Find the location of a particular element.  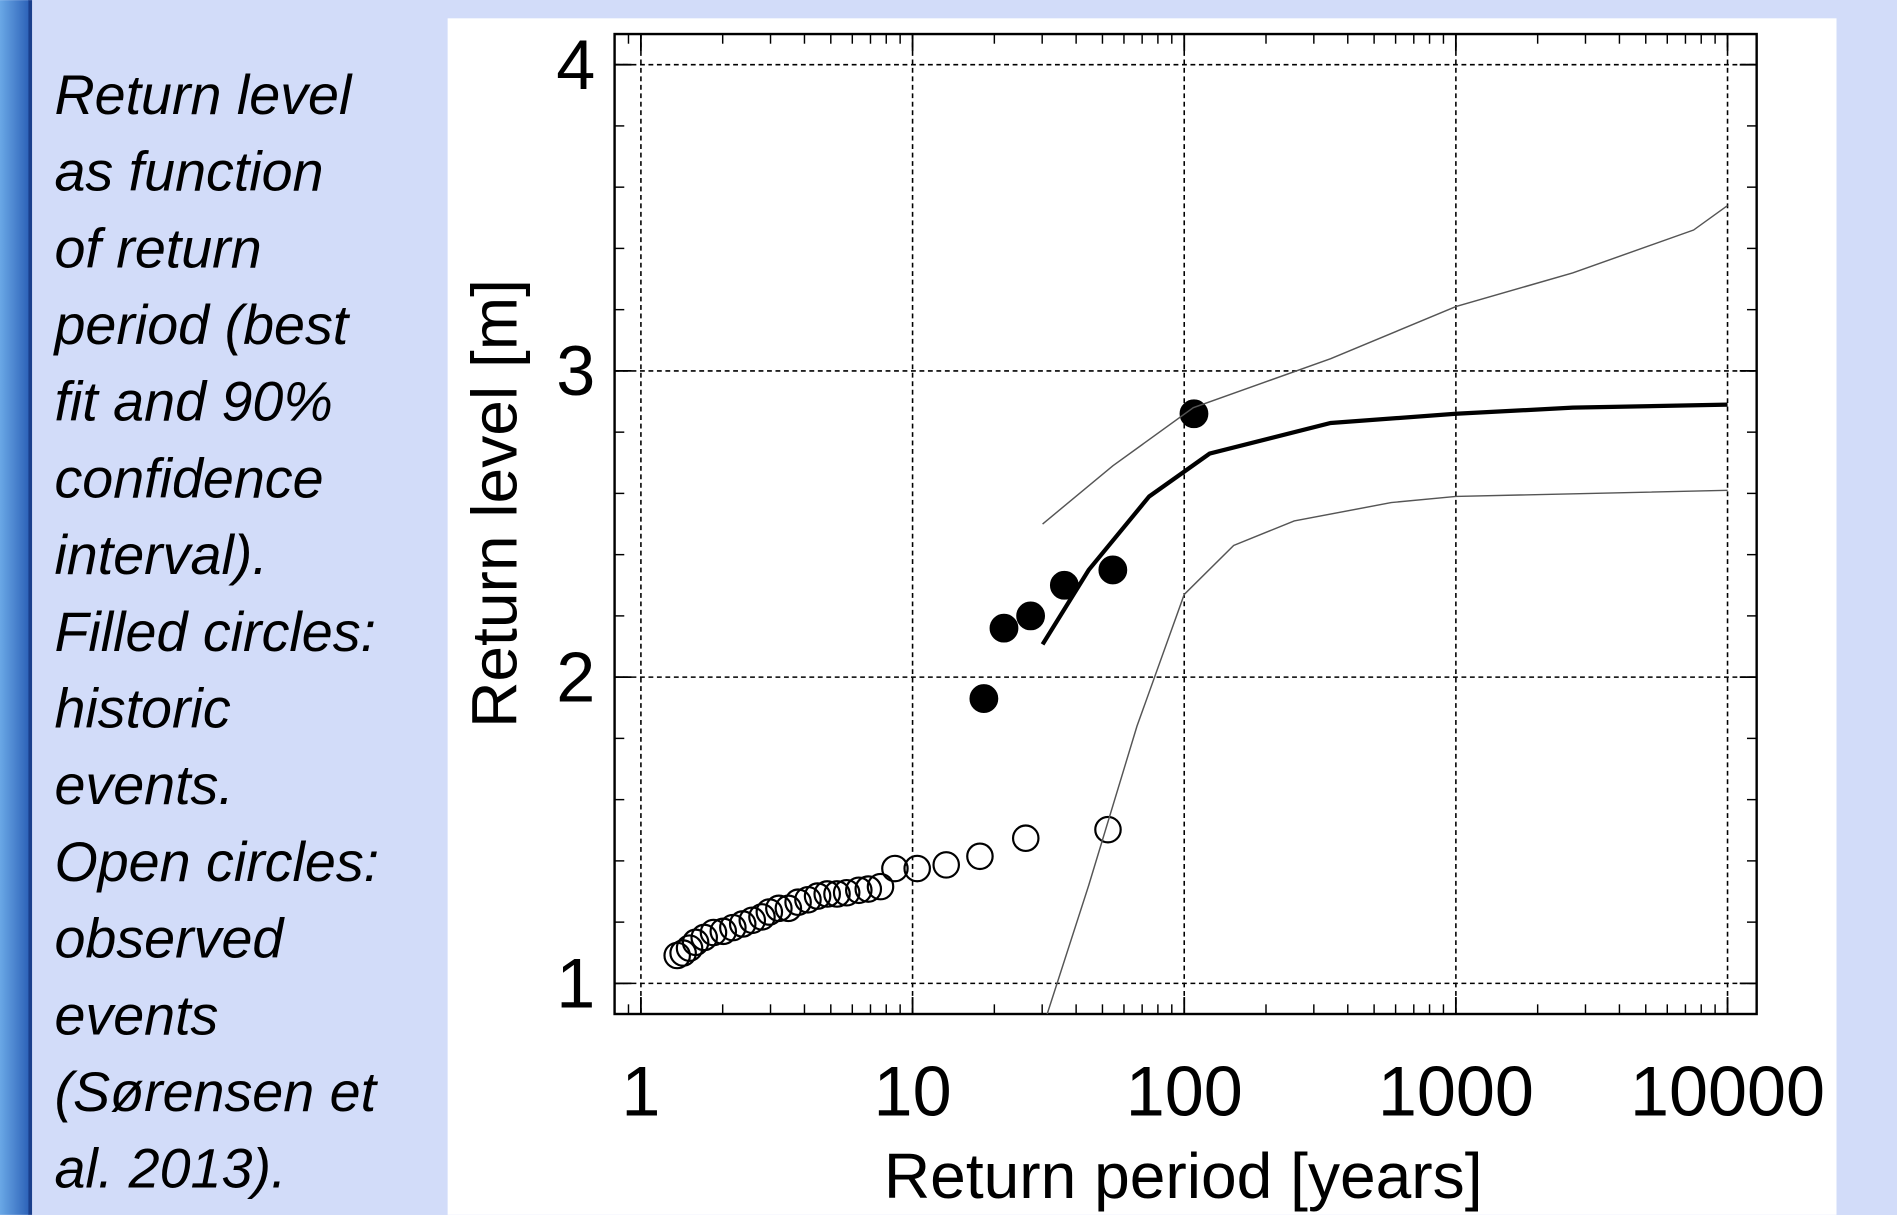

x-tick-label: 10000 is located at coordinates (1727, 1091).